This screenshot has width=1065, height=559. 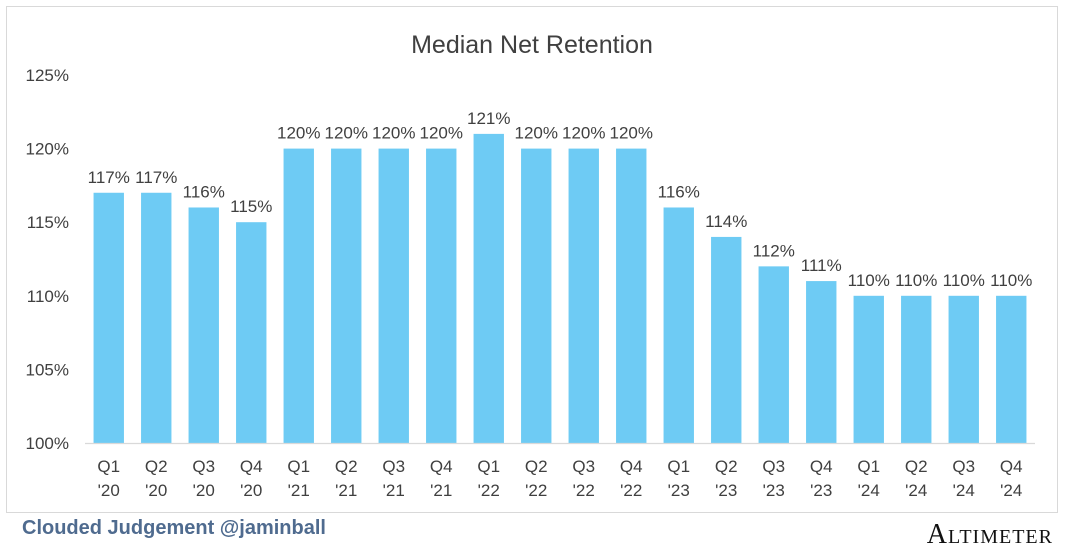 What do you see at coordinates (47, 75) in the screenshot?
I see `y-tick-label: 125%` at bounding box center [47, 75].